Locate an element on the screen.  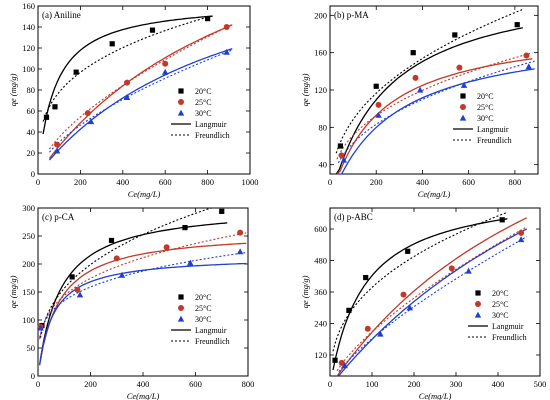
y-tick-label: 40 is located at coordinates (31, 132).